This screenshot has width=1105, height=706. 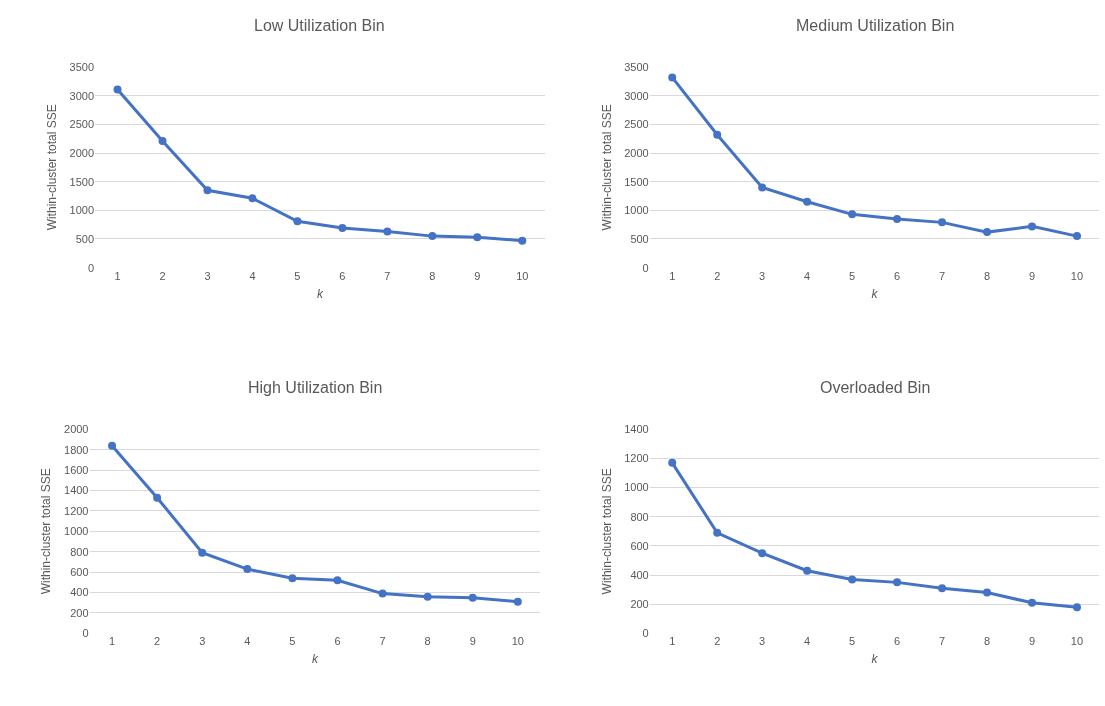 What do you see at coordinates (875, 25) in the screenshot?
I see `chart-title: Medium Utilization Bin` at bounding box center [875, 25].